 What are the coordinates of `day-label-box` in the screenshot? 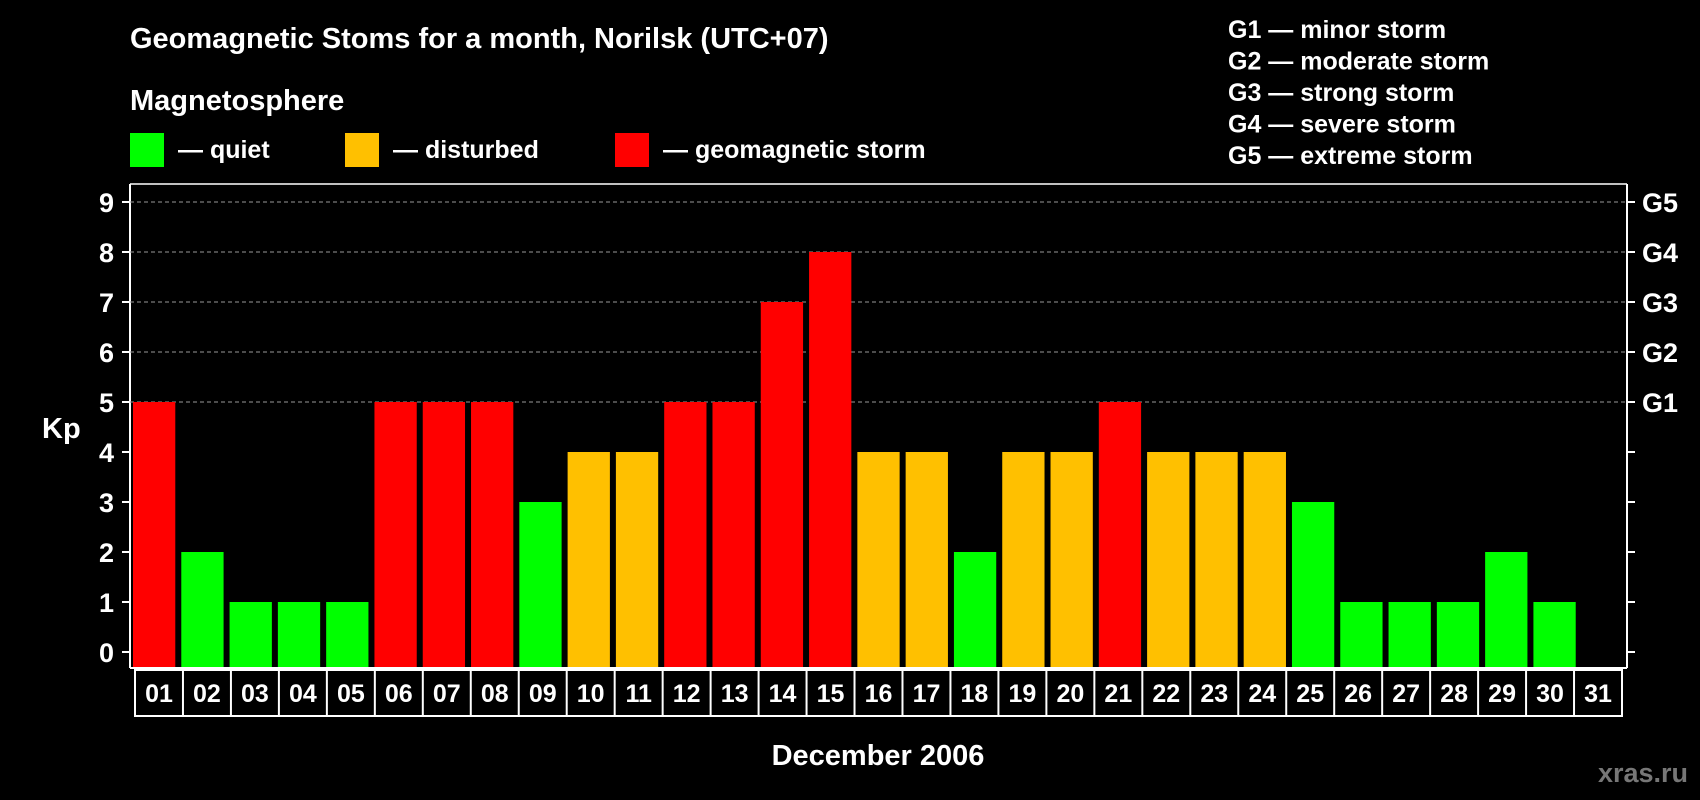 It's located at (878, 693).